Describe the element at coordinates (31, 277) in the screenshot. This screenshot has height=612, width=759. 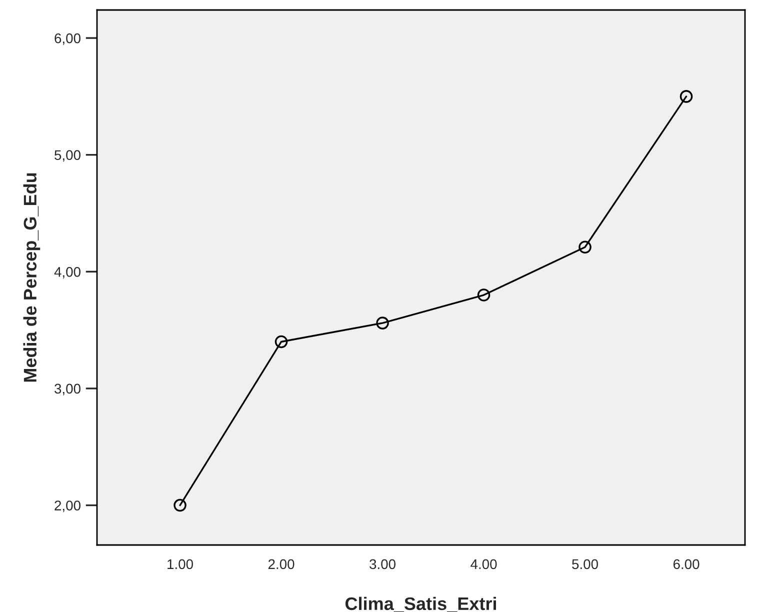
I see `y-axis-title: Media de Percep_G_Edu` at that location.